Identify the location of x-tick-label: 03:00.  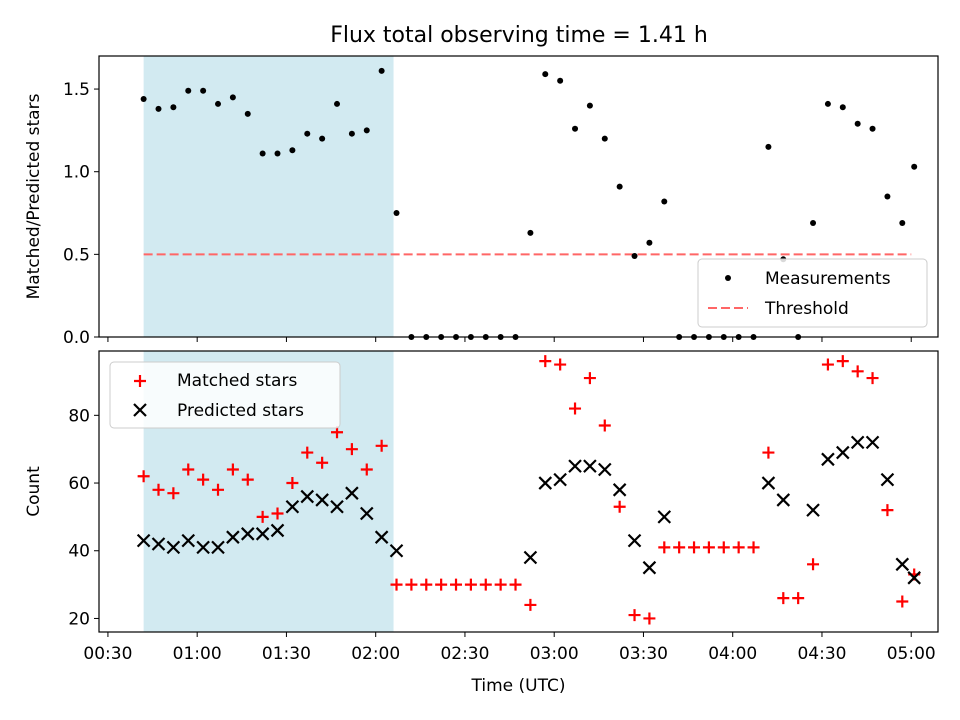
(554, 654).